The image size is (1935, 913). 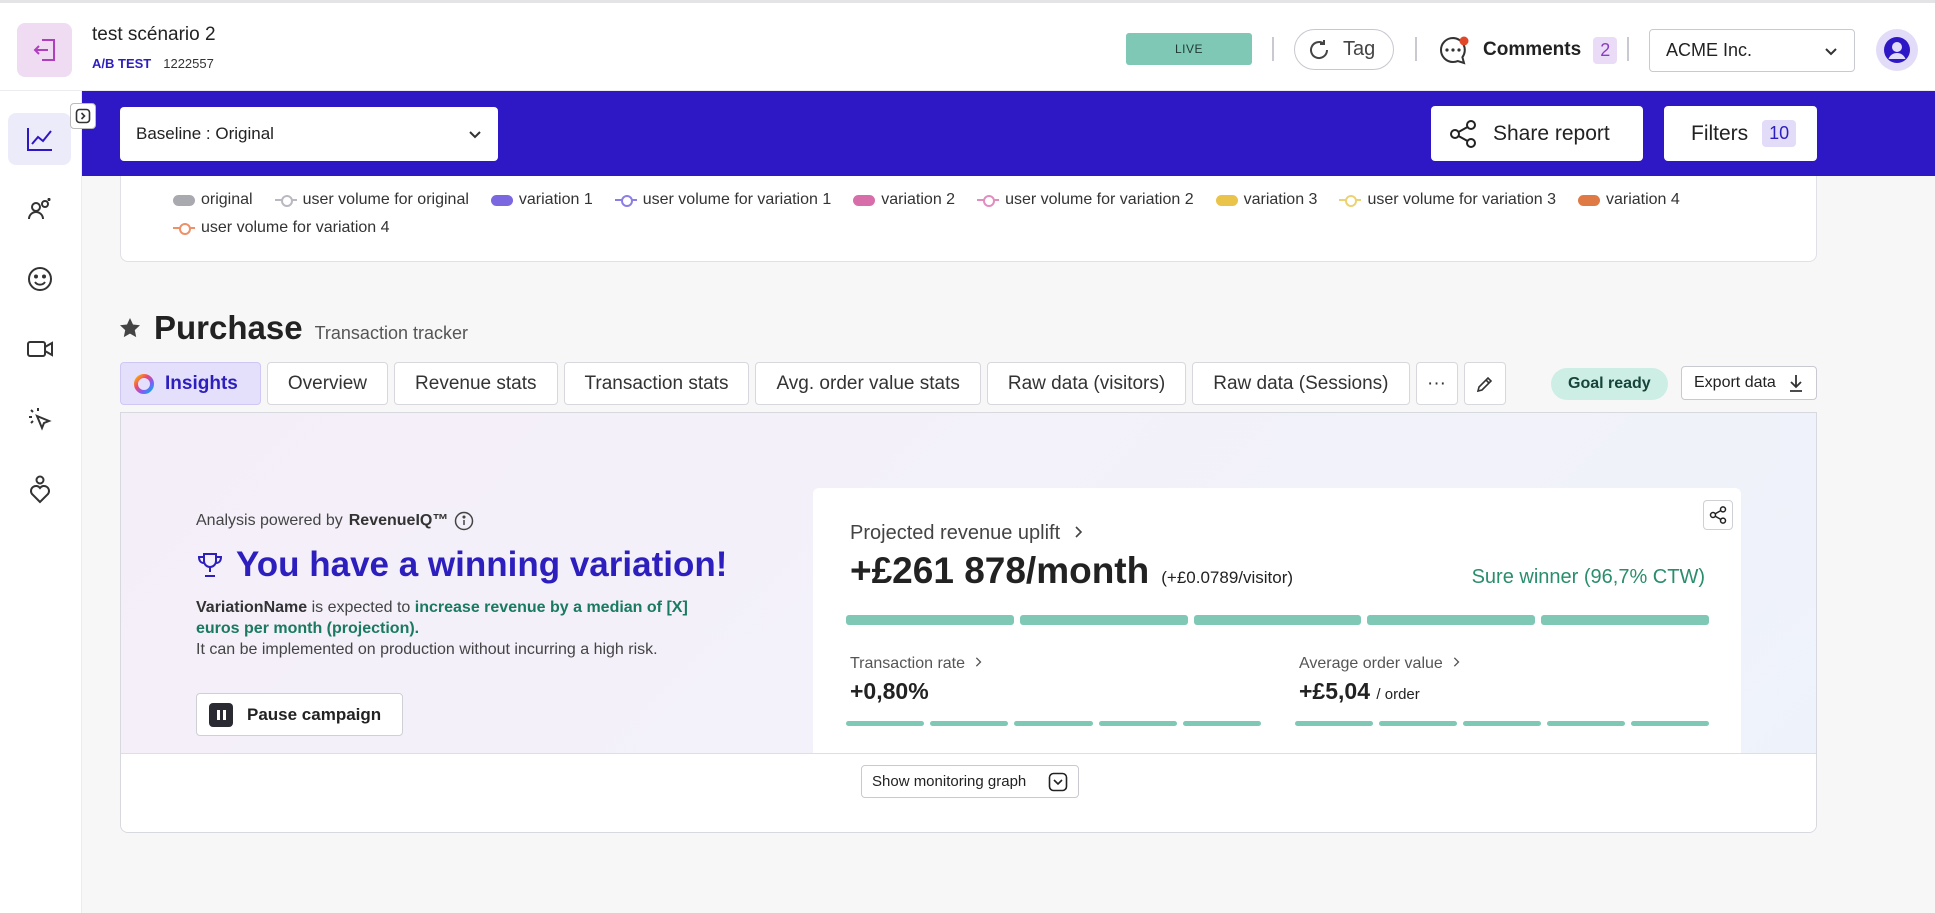 What do you see at coordinates (299, 714) in the screenshot?
I see `pause-campaign-button: Pause campaign` at bounding box center [299, 714].